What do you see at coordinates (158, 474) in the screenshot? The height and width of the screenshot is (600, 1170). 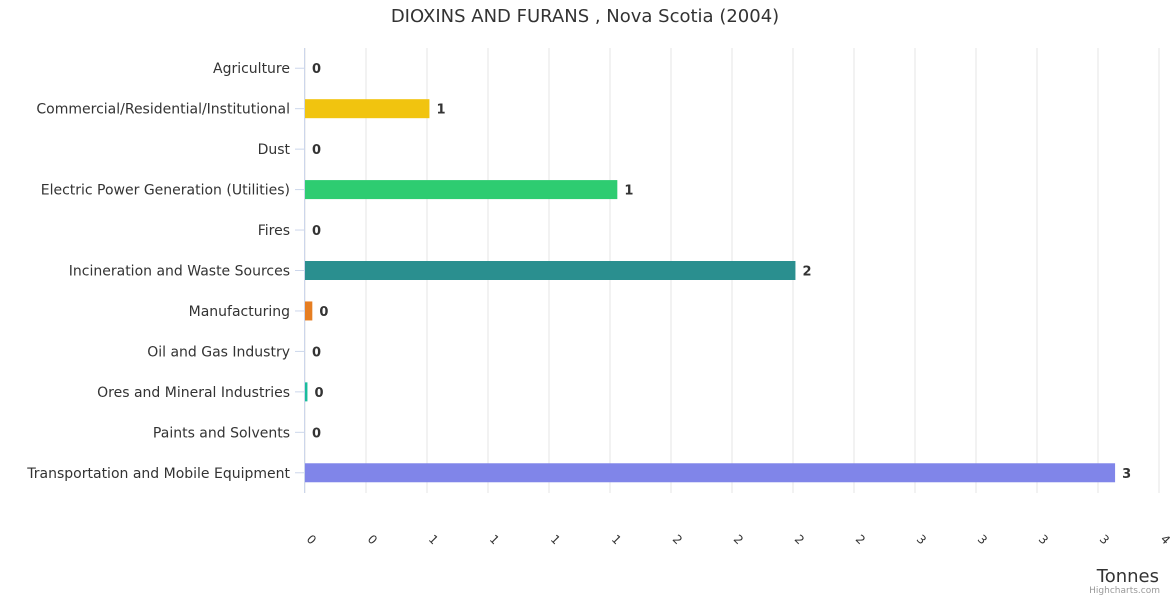 I see `category-label: Transportation and Mobile Equipment` at bounding box center [158, 474].